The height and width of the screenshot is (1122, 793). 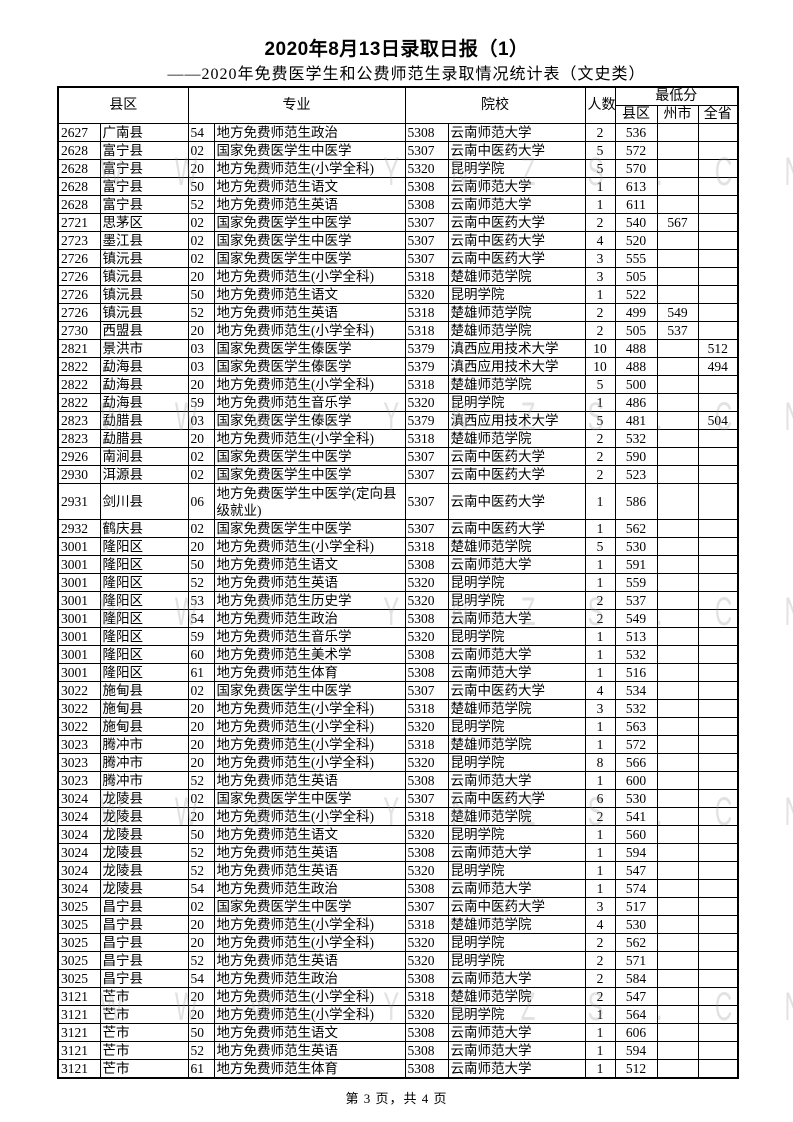 I want to click on table-row: 3001 隆阳区 20 地方免费师范生(小学全科) 5318 楚雄师范学院 5 530, so click(x=398, y=546).